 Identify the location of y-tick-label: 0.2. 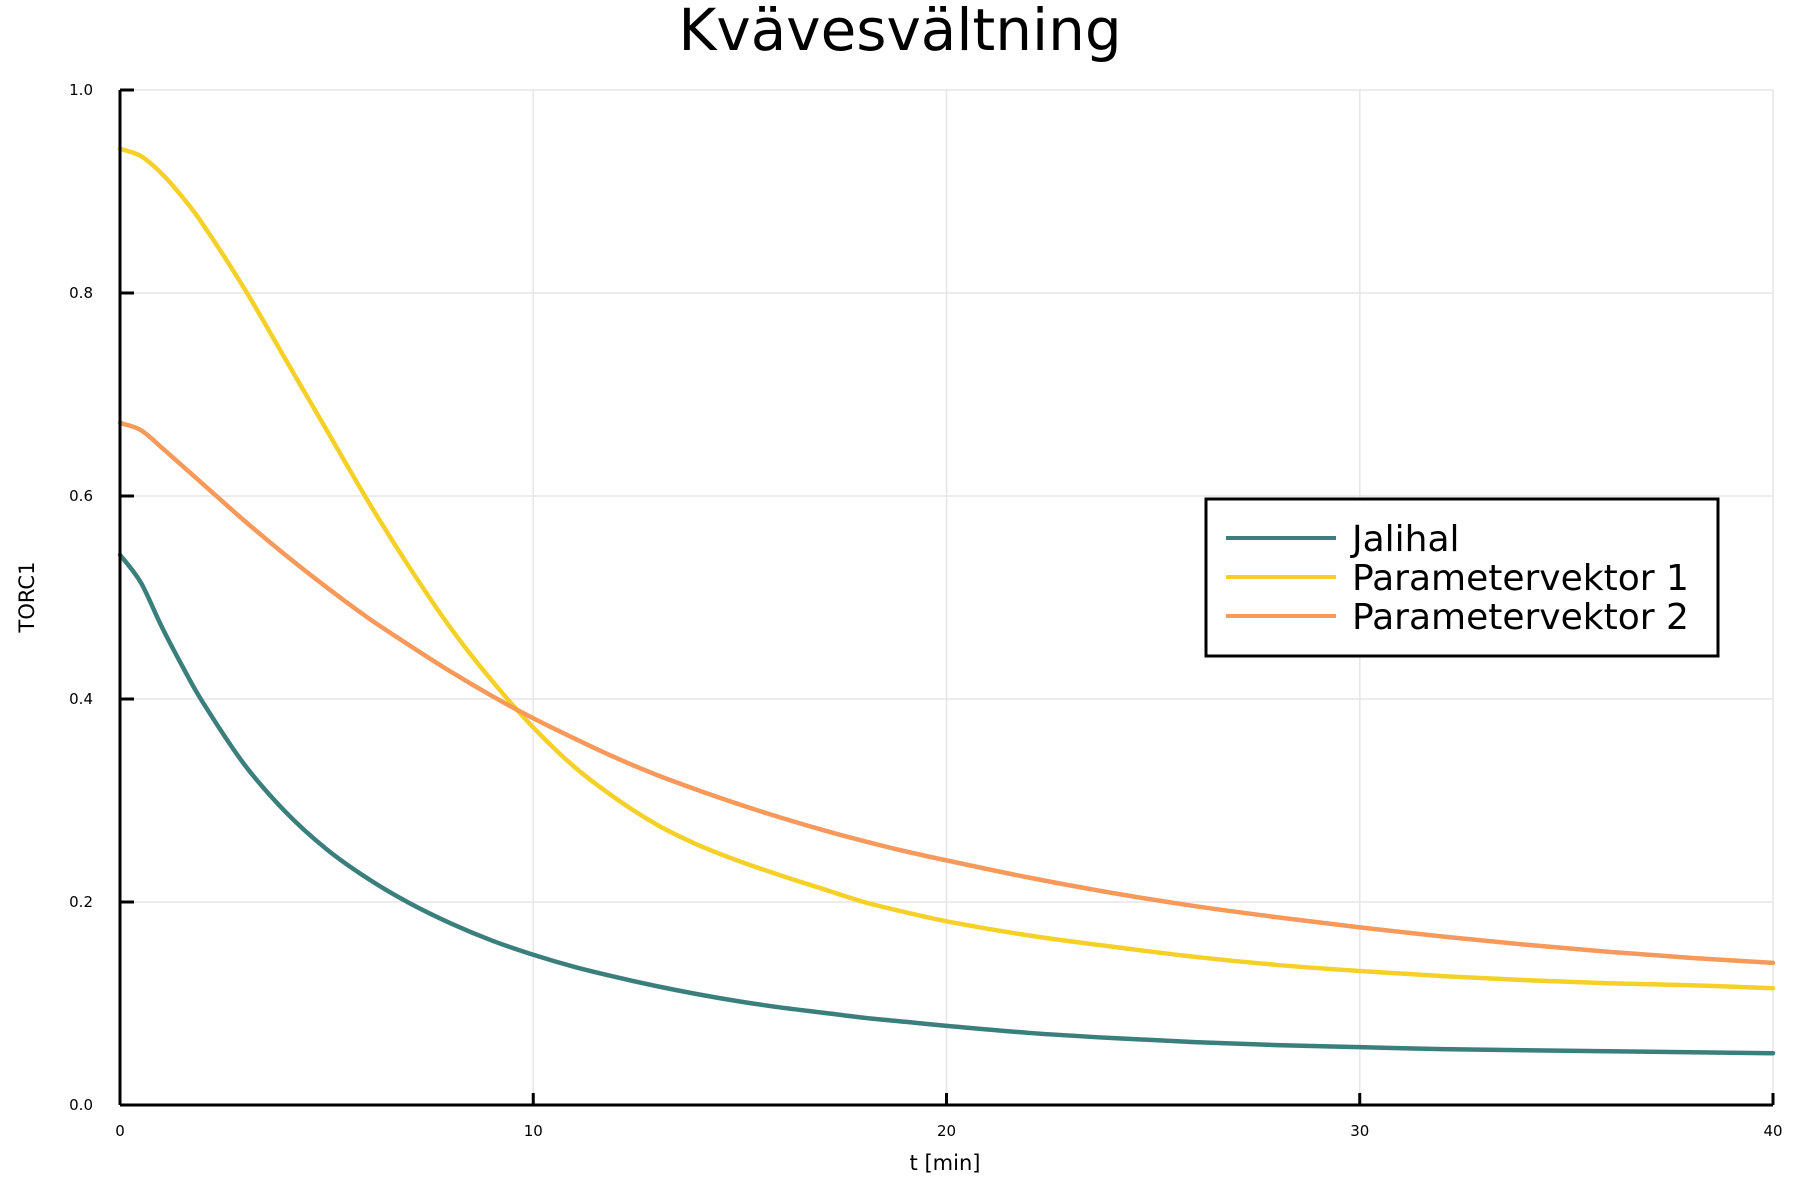
(81, 902).